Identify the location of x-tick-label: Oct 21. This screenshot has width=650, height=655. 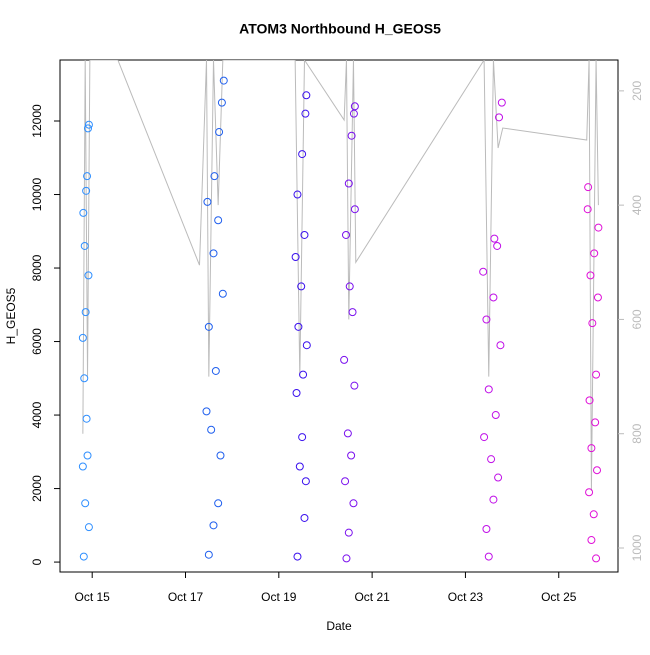
(372, 597).